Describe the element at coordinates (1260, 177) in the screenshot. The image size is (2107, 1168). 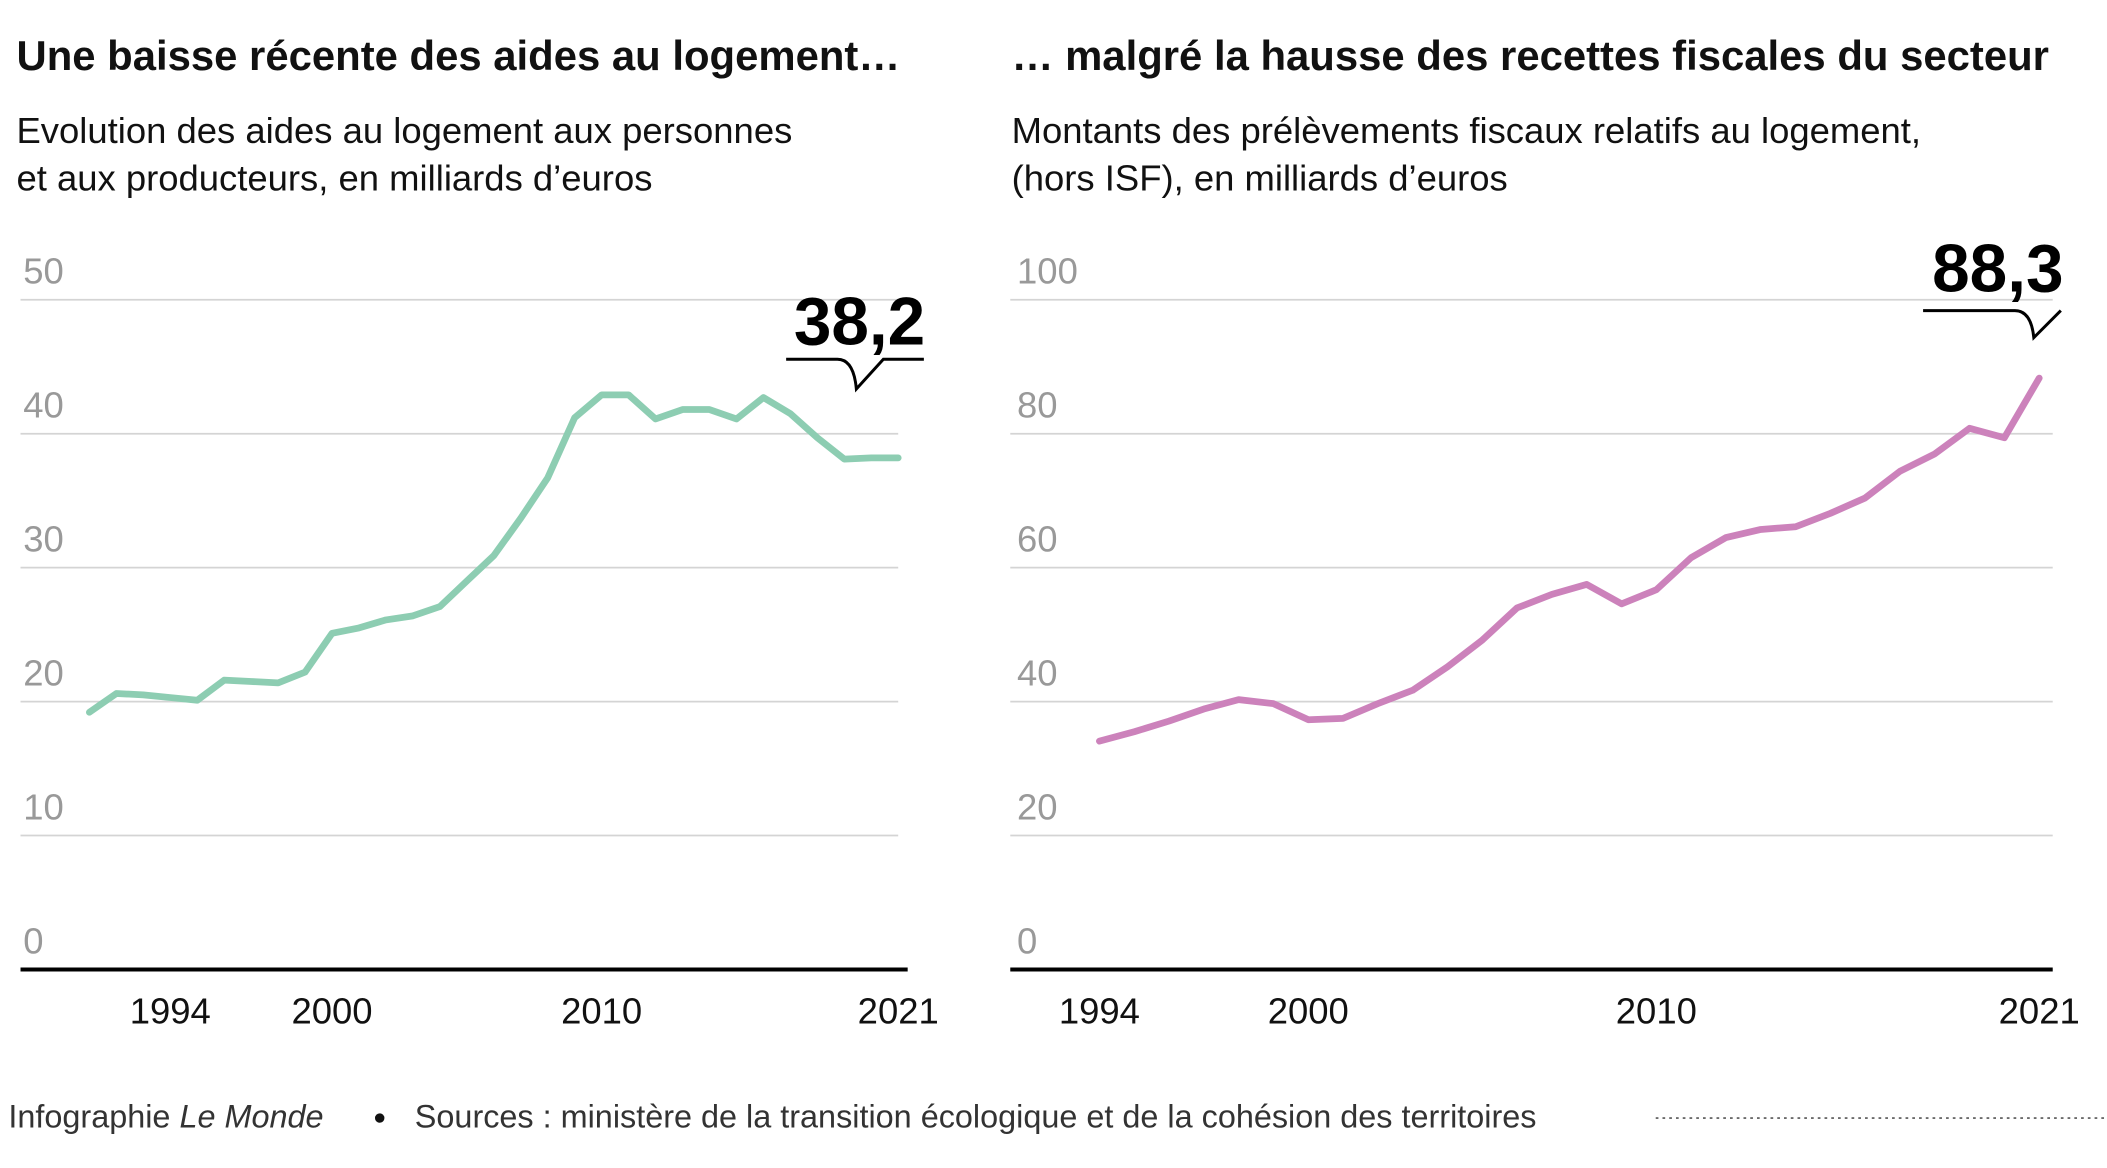
I see `chart-subtitle: (hors ISF), en milliards d’euros` at that location.